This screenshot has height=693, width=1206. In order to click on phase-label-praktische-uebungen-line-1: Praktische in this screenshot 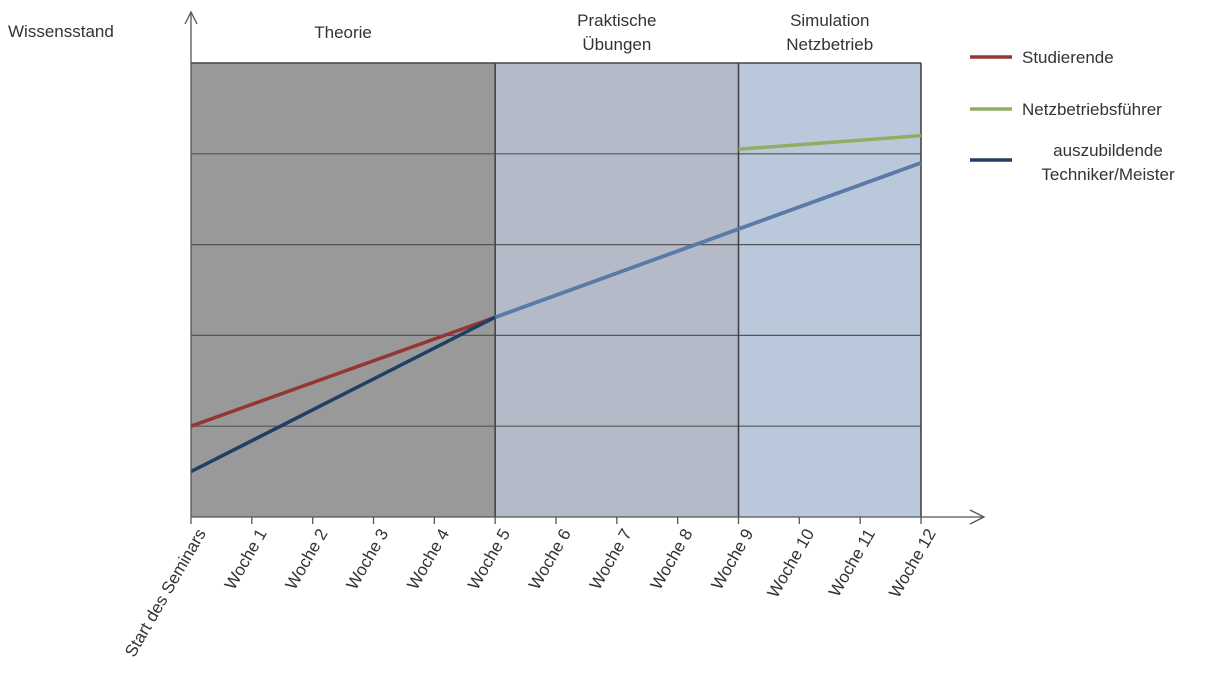, I will do `click(616, 20)`.